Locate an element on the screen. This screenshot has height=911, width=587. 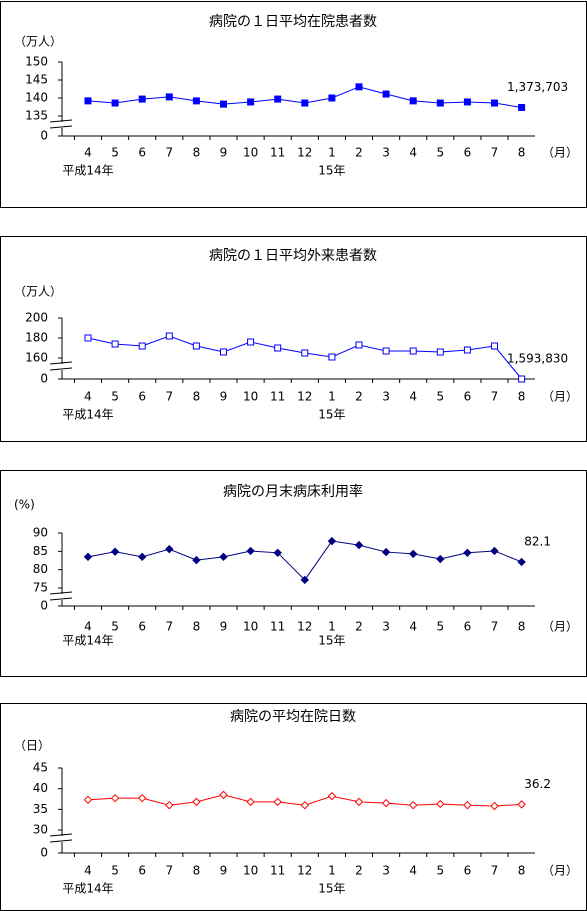
value-label: 1,593,830 is located at coordinates (537, 359).